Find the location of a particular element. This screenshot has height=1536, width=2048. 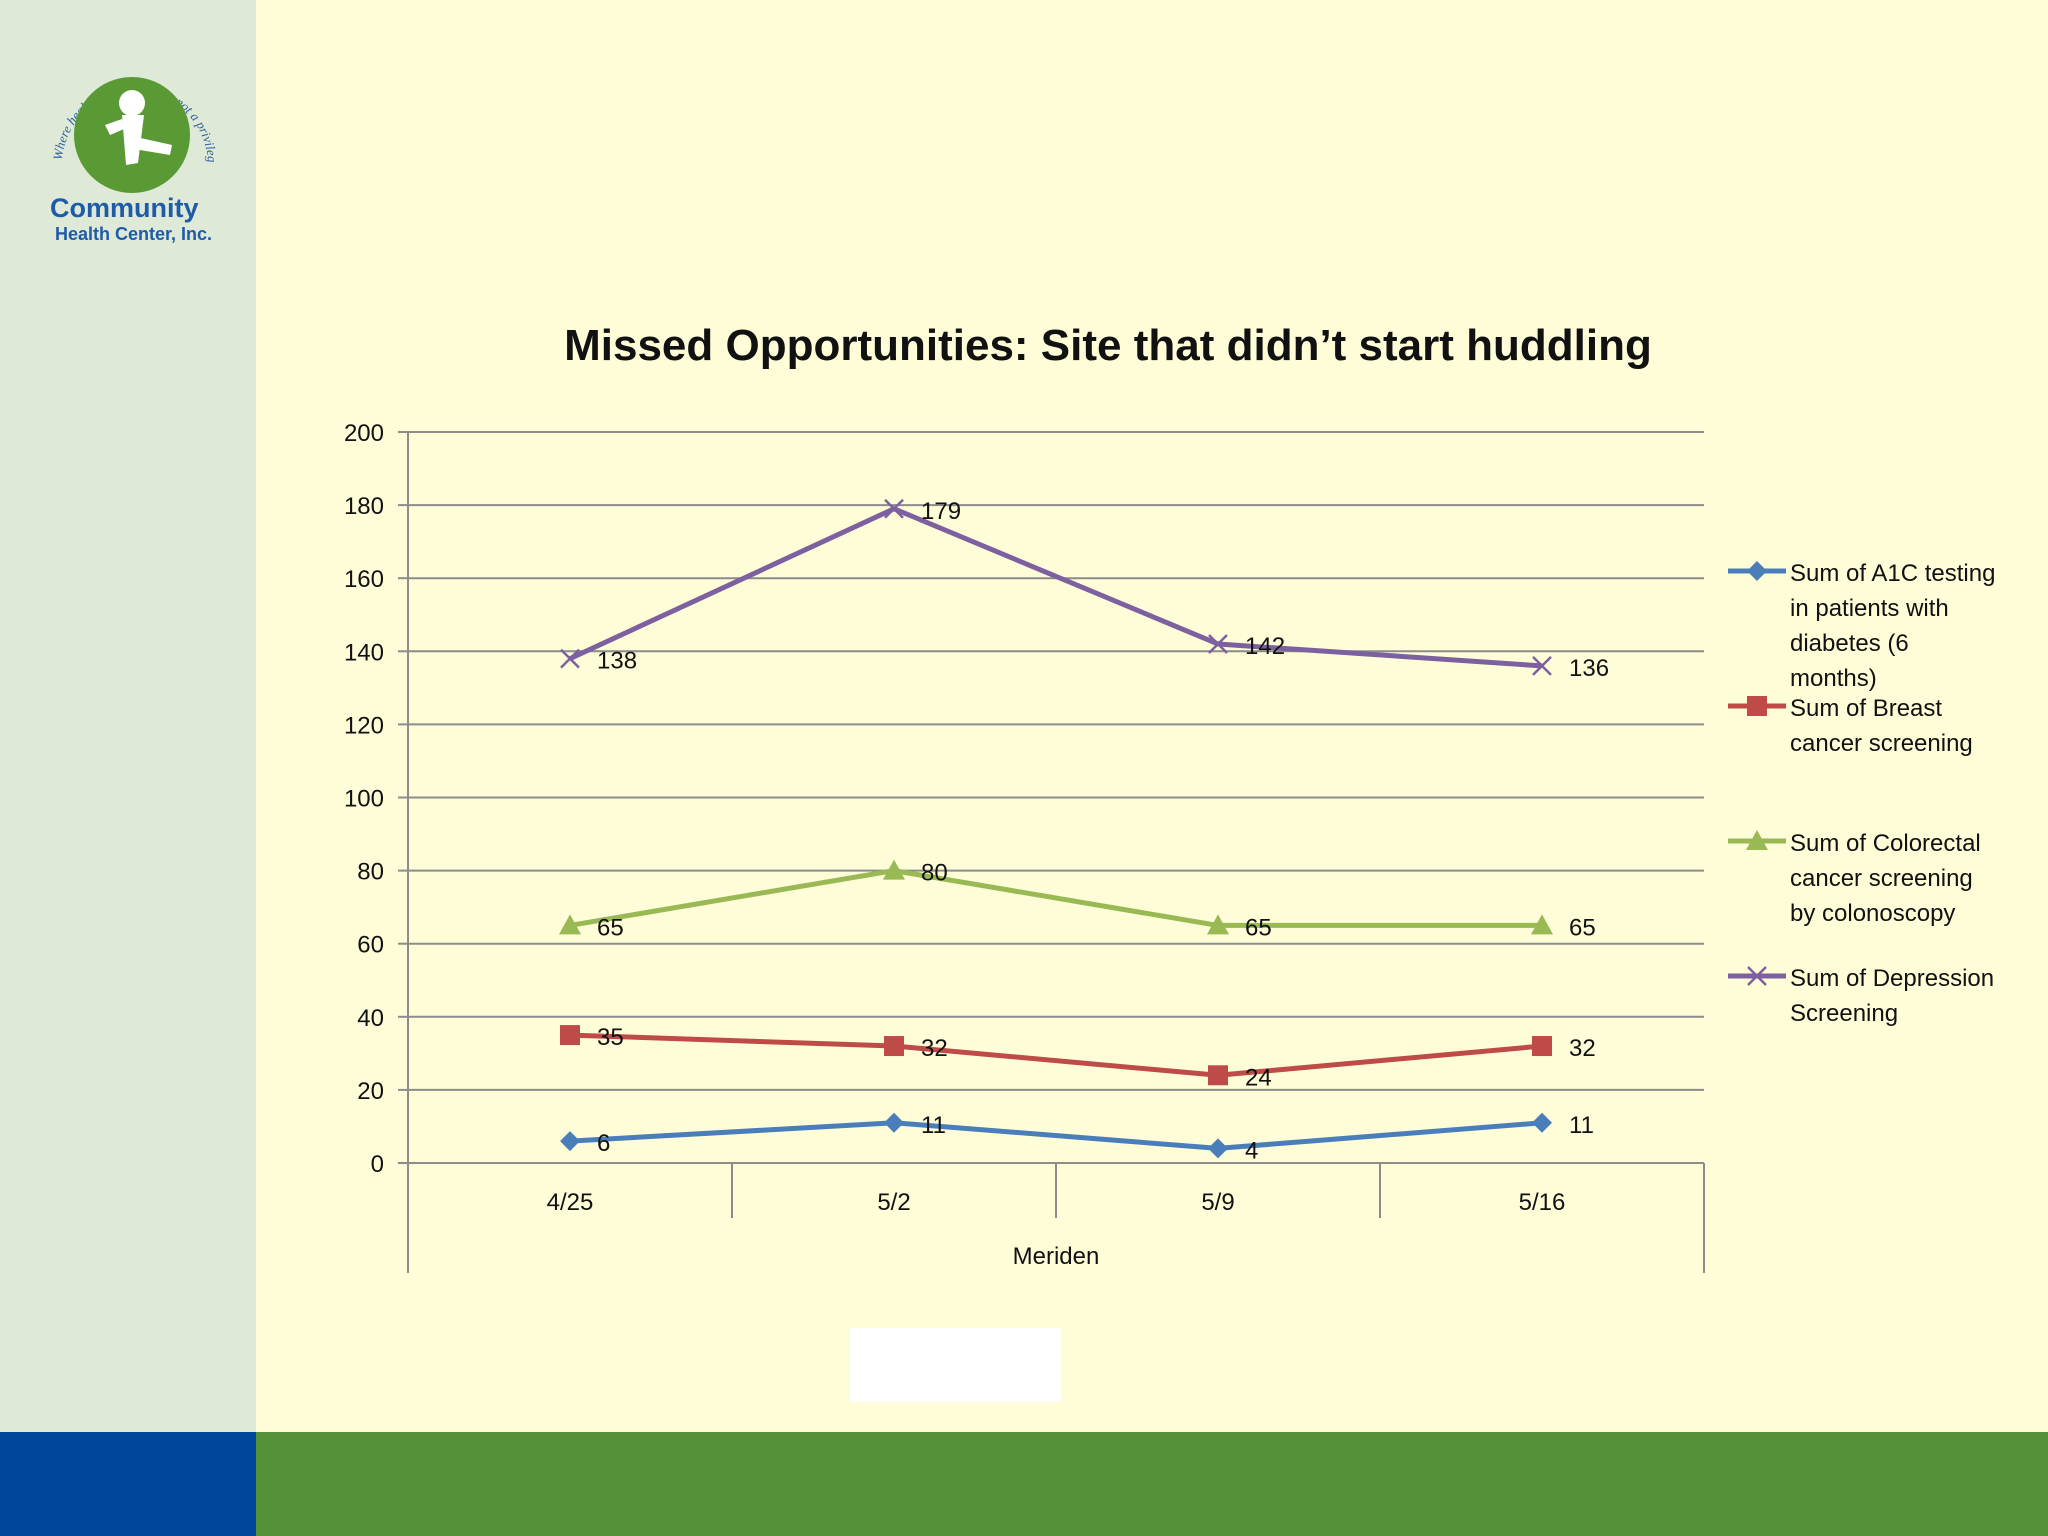

data-label: 136 is located at coordinates (1589, 668).